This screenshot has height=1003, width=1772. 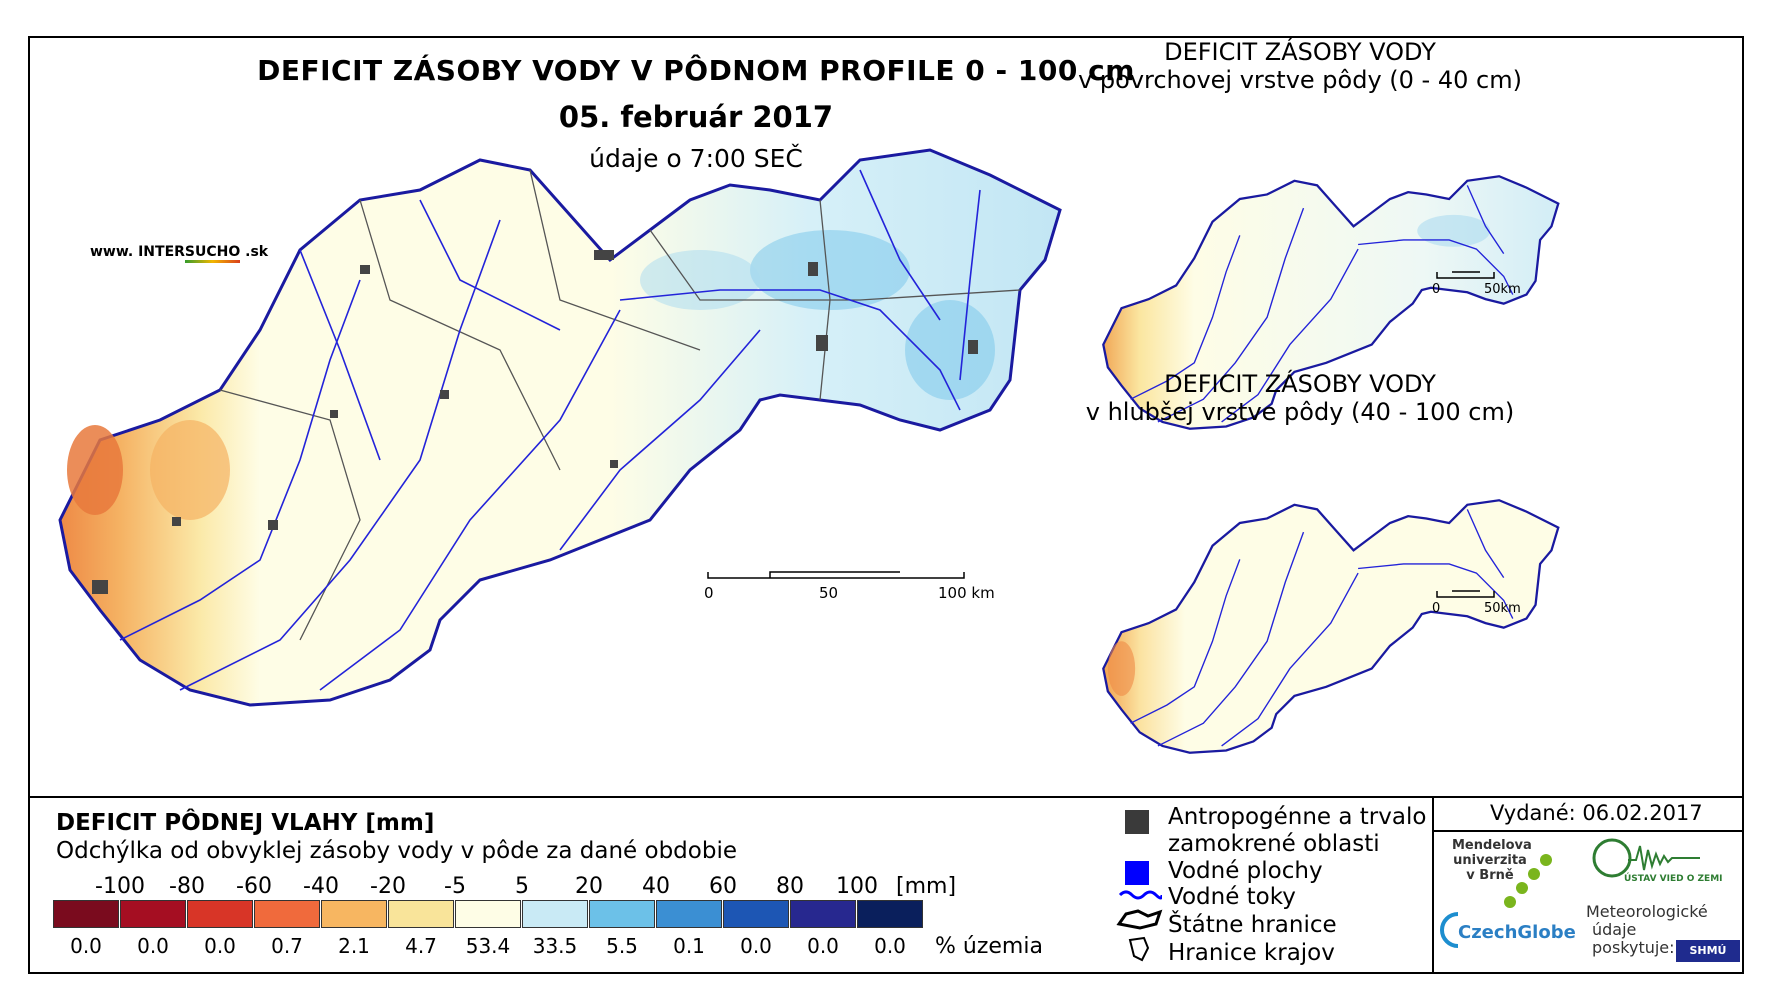 I want to click on urban-symbol-icon, so click(x=1137, y=822).